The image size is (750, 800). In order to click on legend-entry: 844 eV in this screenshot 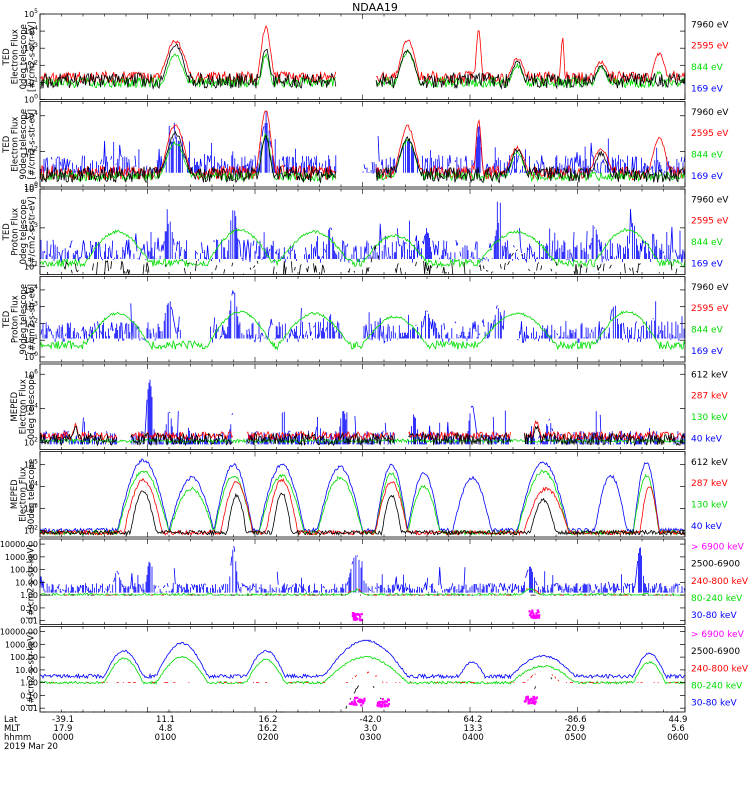, I will do `click(707, 243)`.